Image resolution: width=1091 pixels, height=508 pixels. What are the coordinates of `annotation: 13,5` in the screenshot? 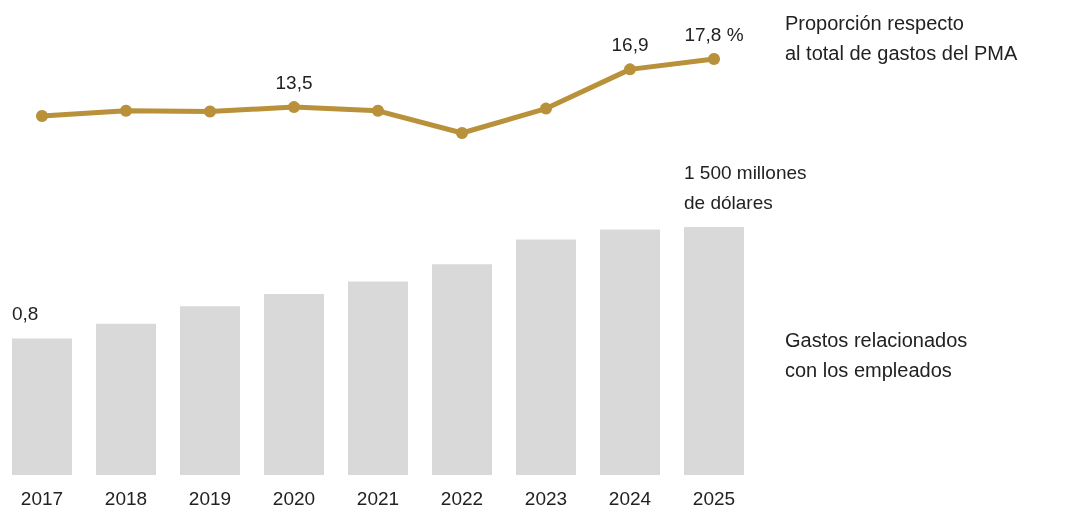 It's located at (294, 82).